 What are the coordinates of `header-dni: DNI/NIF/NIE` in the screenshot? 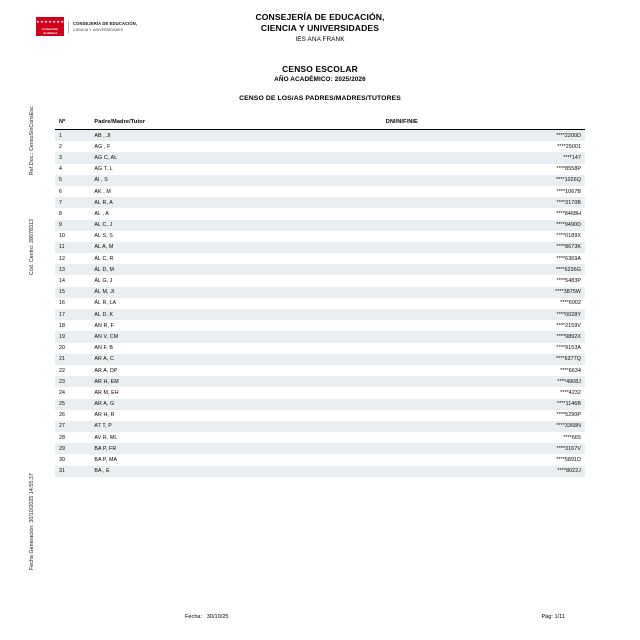 It's located at (483, 123).